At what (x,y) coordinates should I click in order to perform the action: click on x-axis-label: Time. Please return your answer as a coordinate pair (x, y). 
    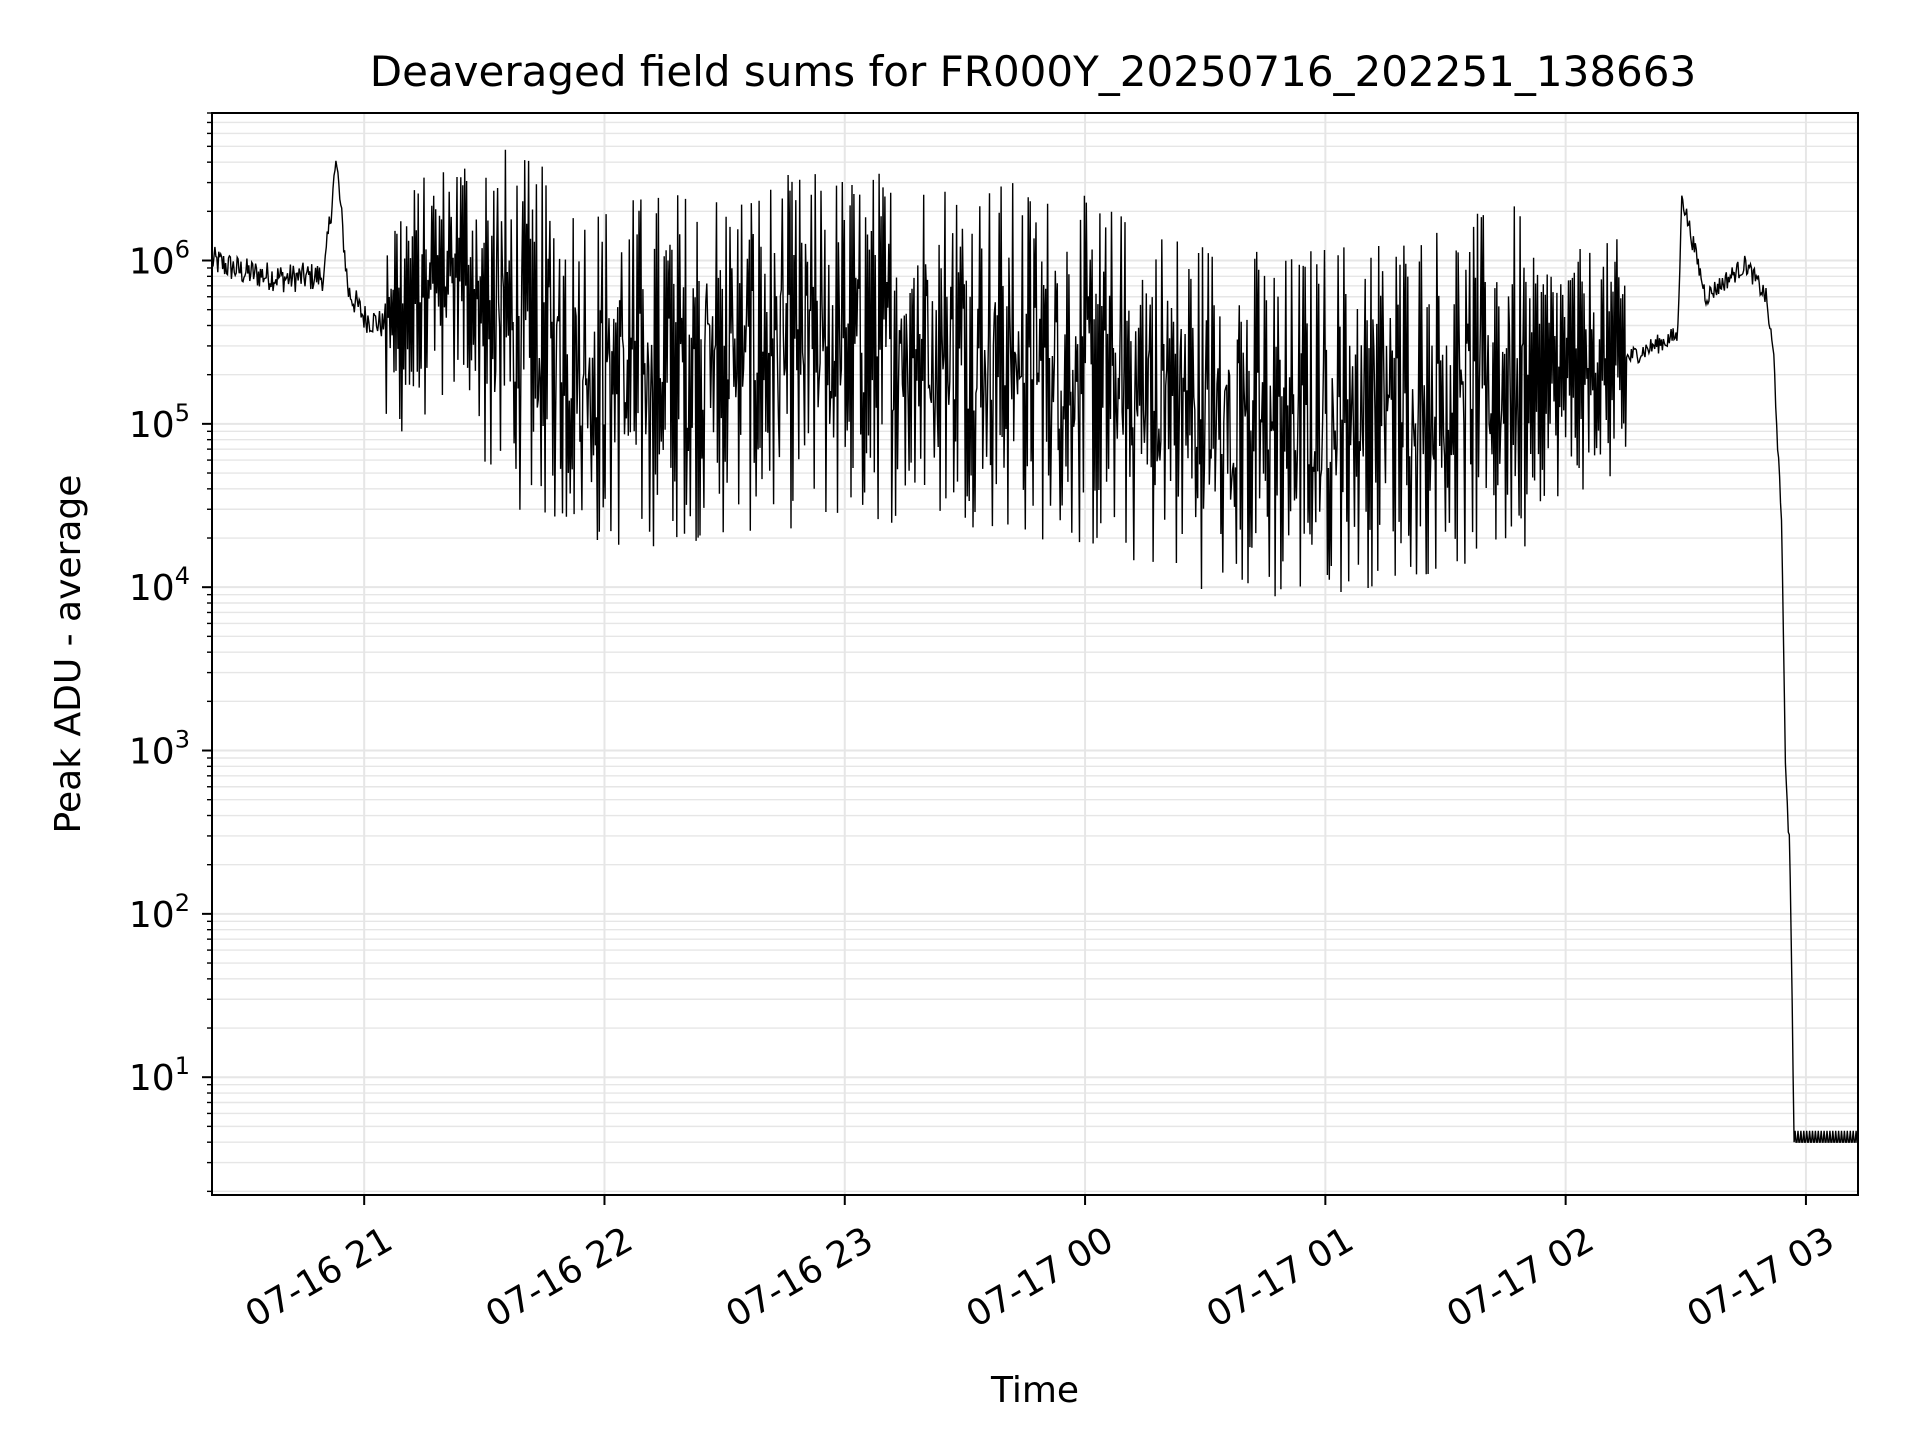
    Looking at the image, I should click on (1034, 1390).